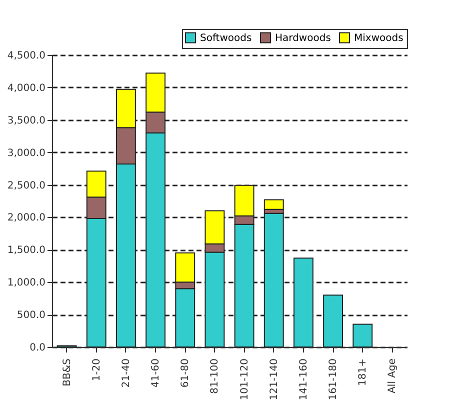 The image size is (451, 406). I want to click on y-tick-label: 4,000.0, so click(26, 88).